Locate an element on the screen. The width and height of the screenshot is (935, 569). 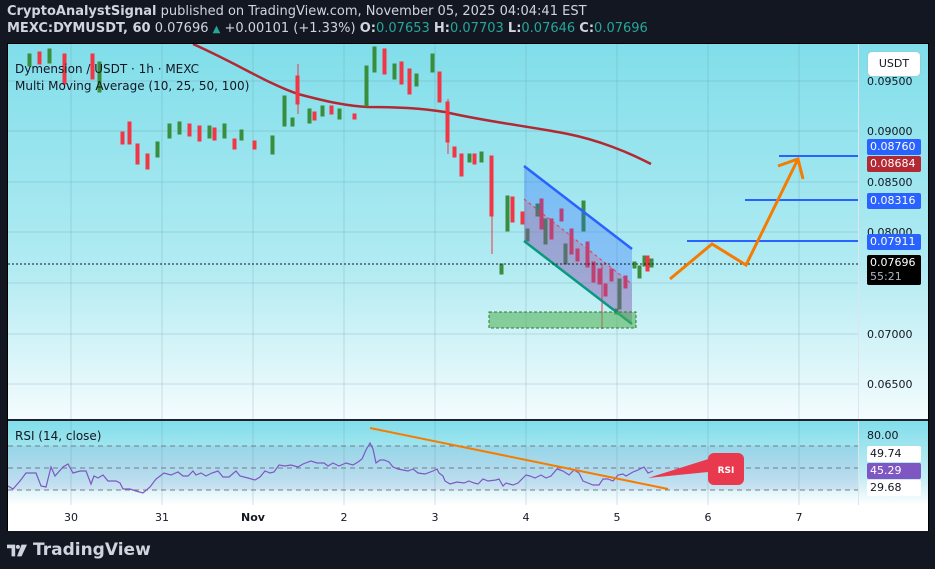
close-value: 0.07696 is located at coordinates (621, 28).